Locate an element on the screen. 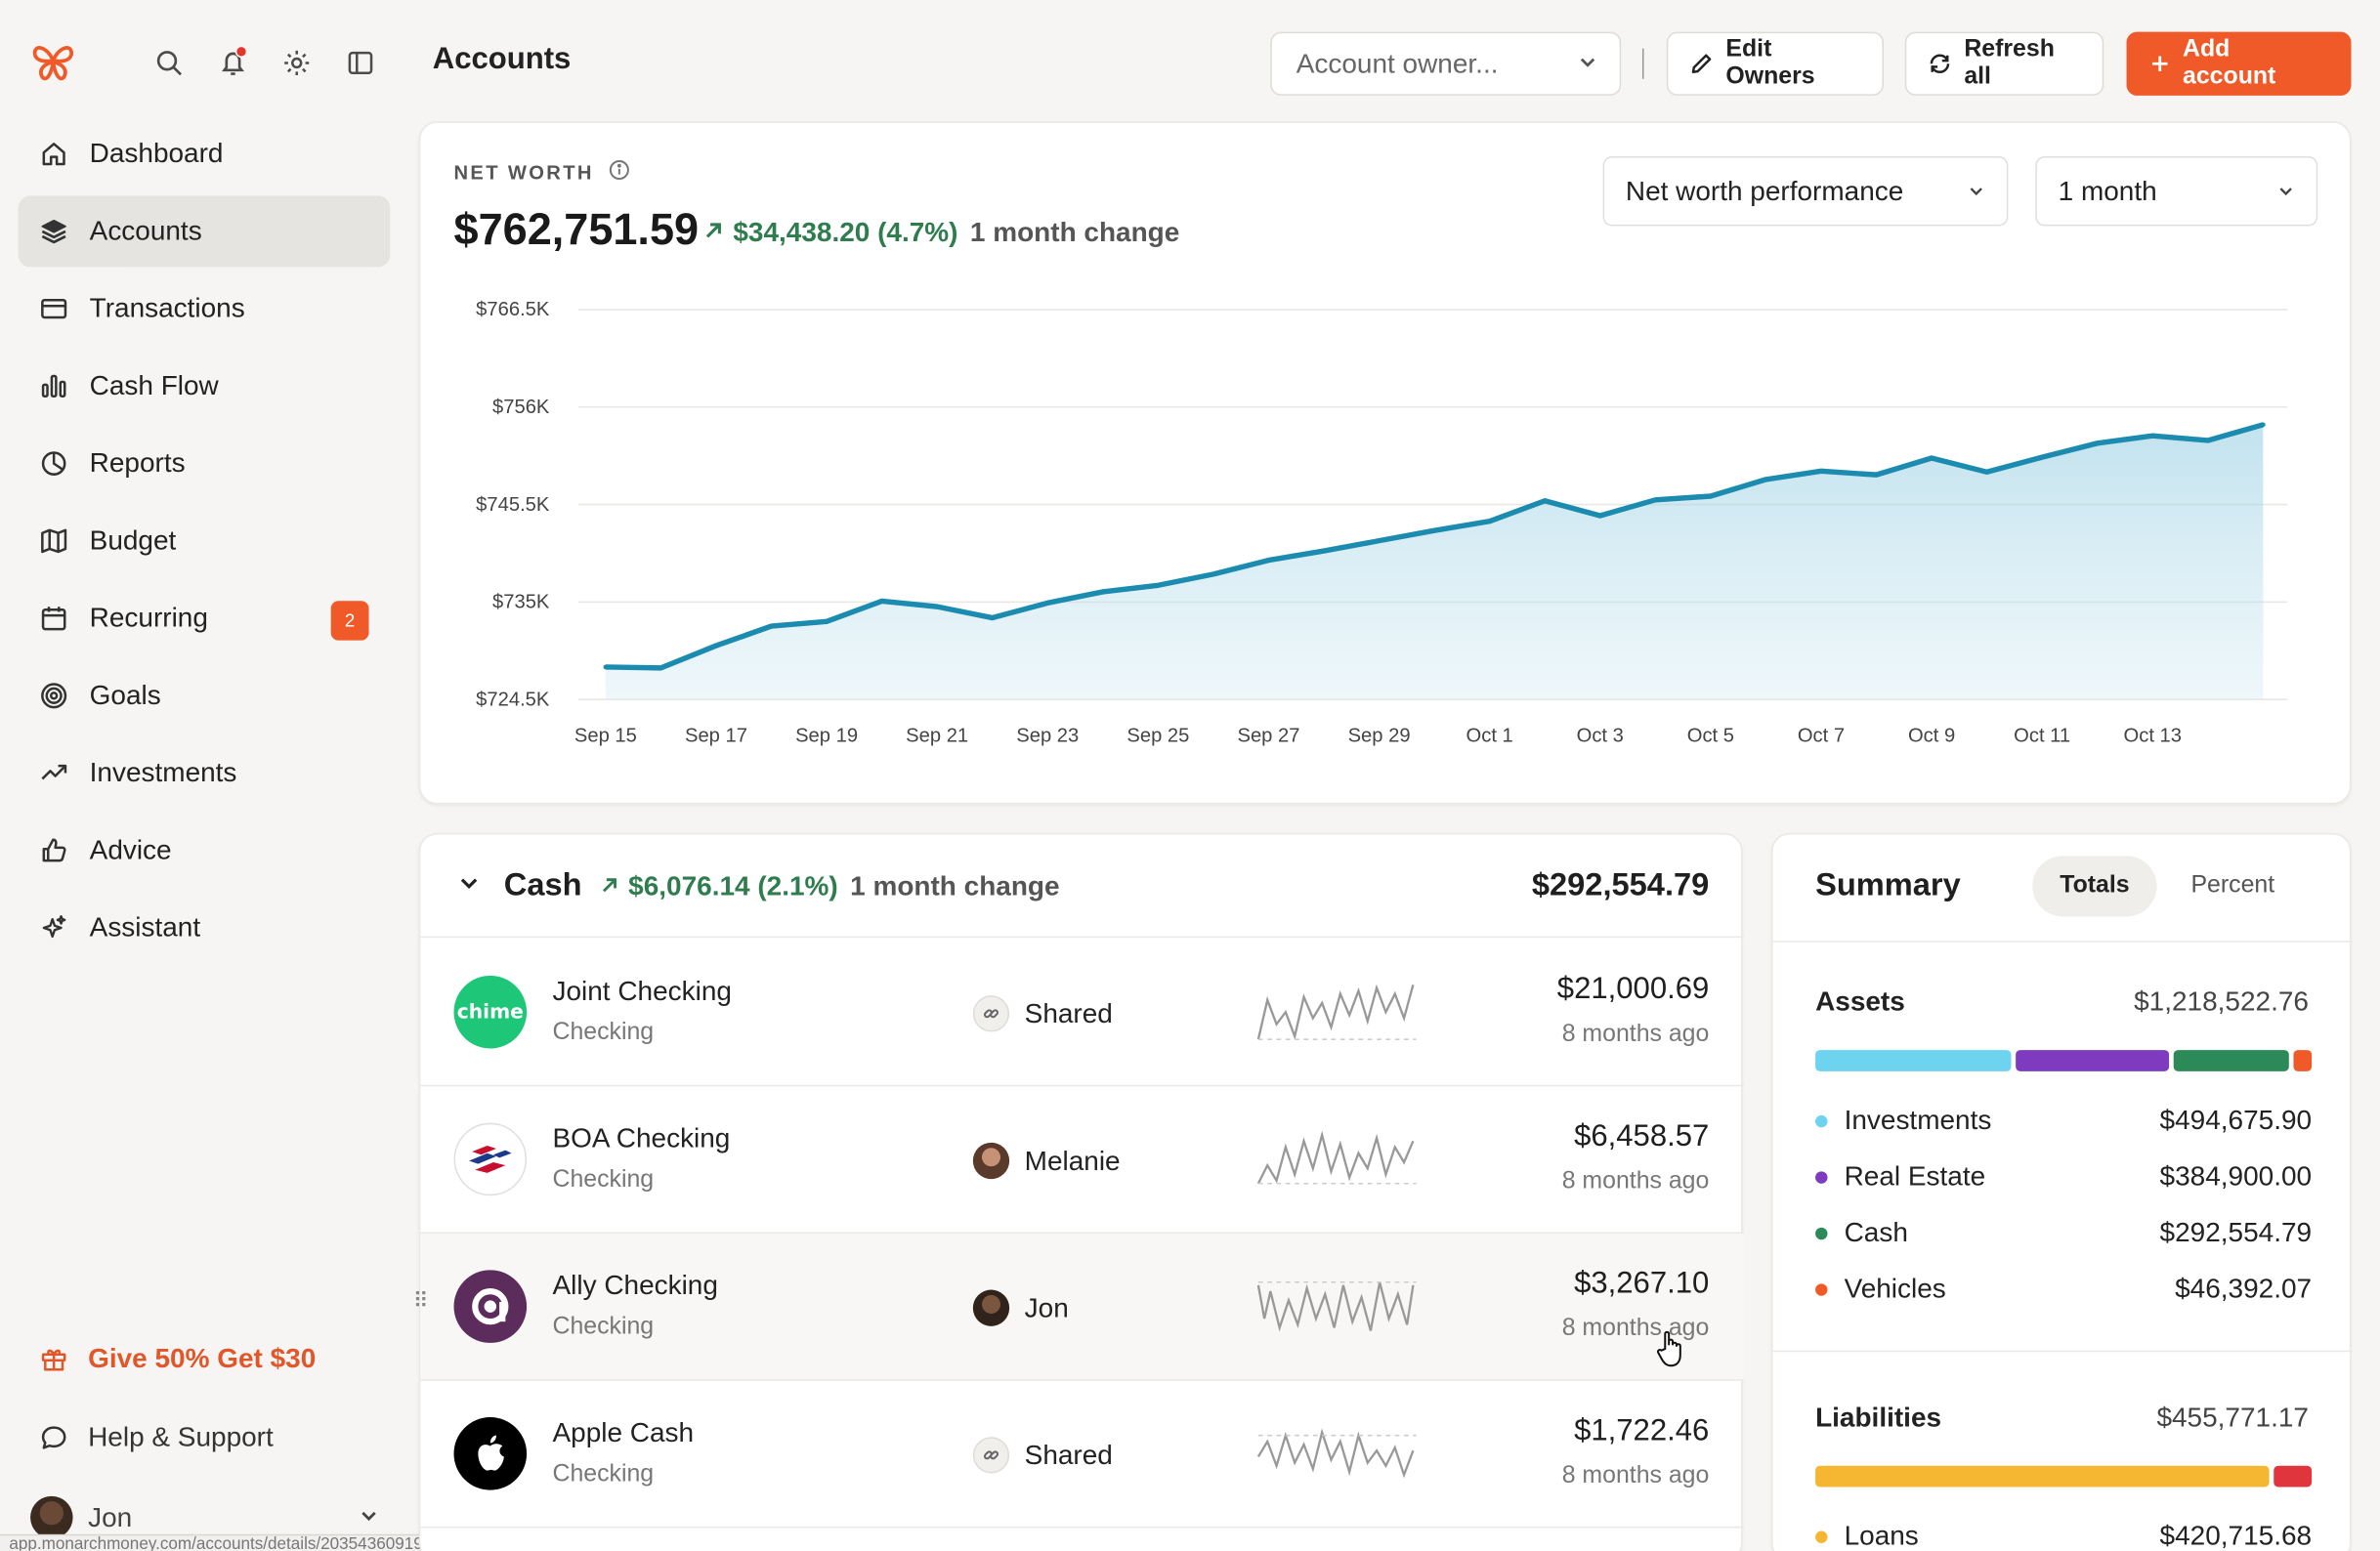 The image size is (2380, 1551). summary-view-toggle: Totals Percent is located at coordinates (2172, 886).